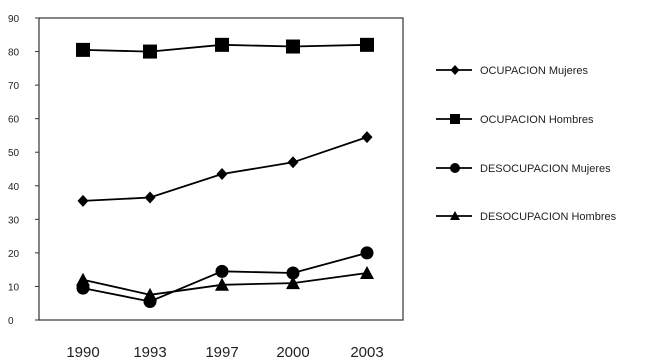 The width and height of the screenshot is (663, 360). Describe the element at coordinates (14, 120) in the screenshot. I see `y-tick-label: 60` at that location.